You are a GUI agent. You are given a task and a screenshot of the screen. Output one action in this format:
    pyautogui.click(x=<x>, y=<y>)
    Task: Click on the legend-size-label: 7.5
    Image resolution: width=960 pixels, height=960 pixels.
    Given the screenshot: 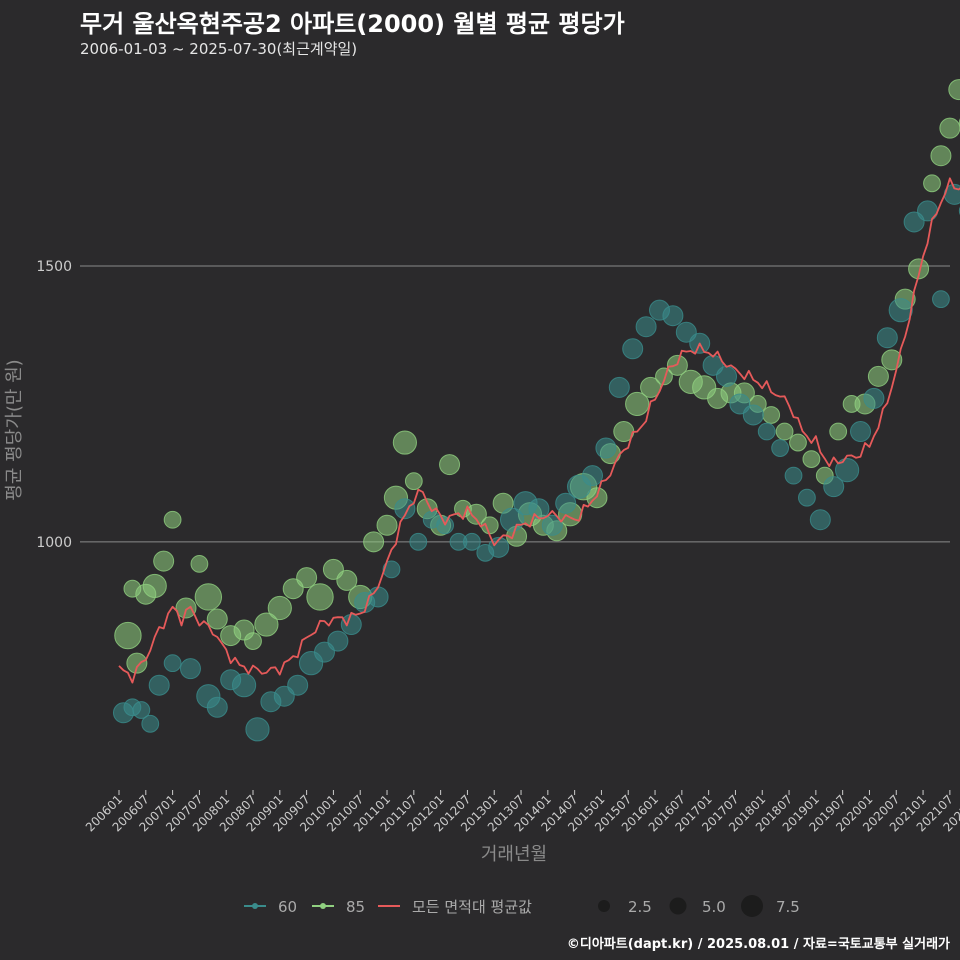 What is the action you would take?
    pyautogui.click(x=788, y=907)
    